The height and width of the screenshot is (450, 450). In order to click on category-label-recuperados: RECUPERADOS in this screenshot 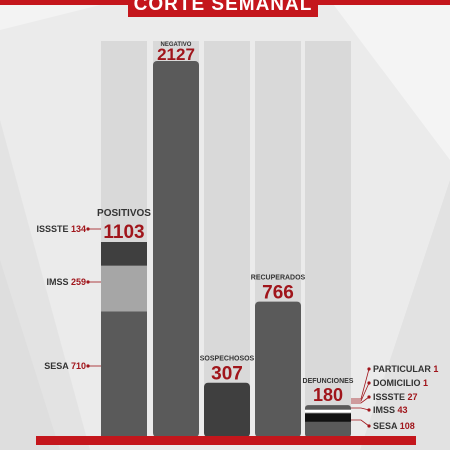, I will do `click(278, 278)`.